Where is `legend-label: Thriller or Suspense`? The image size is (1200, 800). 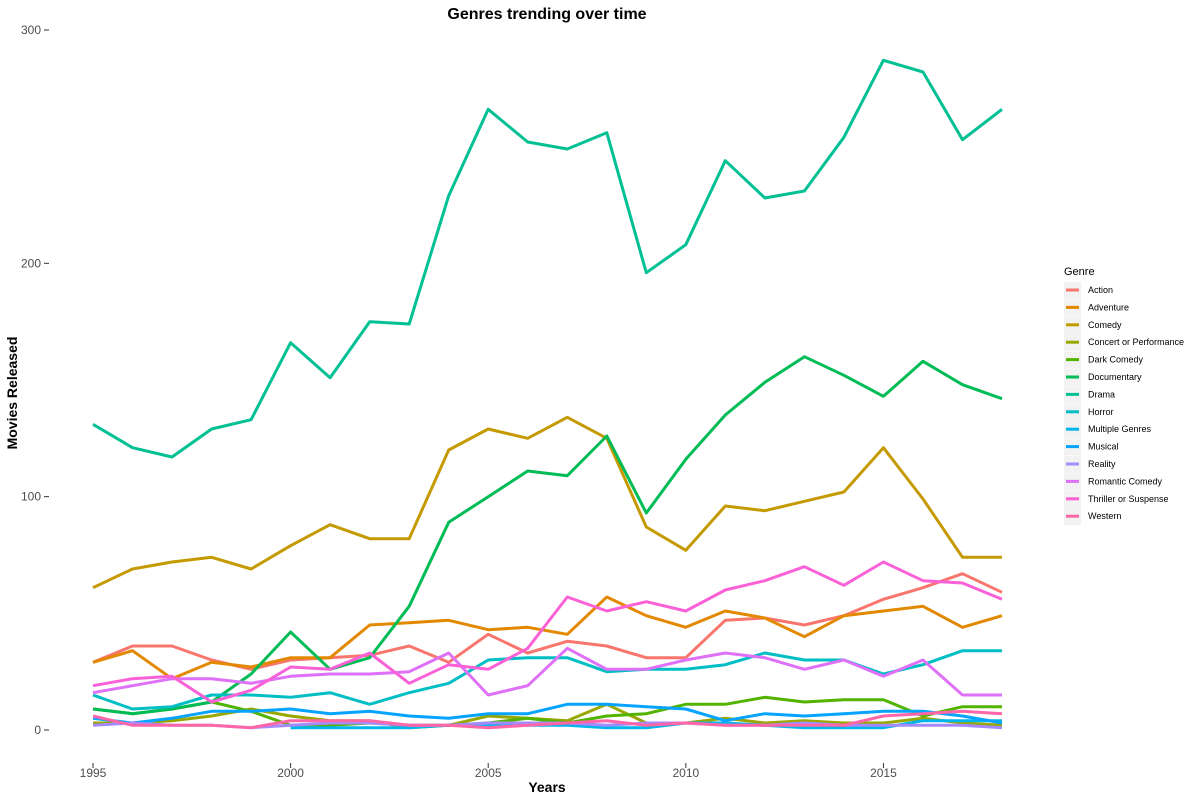
legend-label: Thriller or Suspense is located at coordinates (1128, 499).